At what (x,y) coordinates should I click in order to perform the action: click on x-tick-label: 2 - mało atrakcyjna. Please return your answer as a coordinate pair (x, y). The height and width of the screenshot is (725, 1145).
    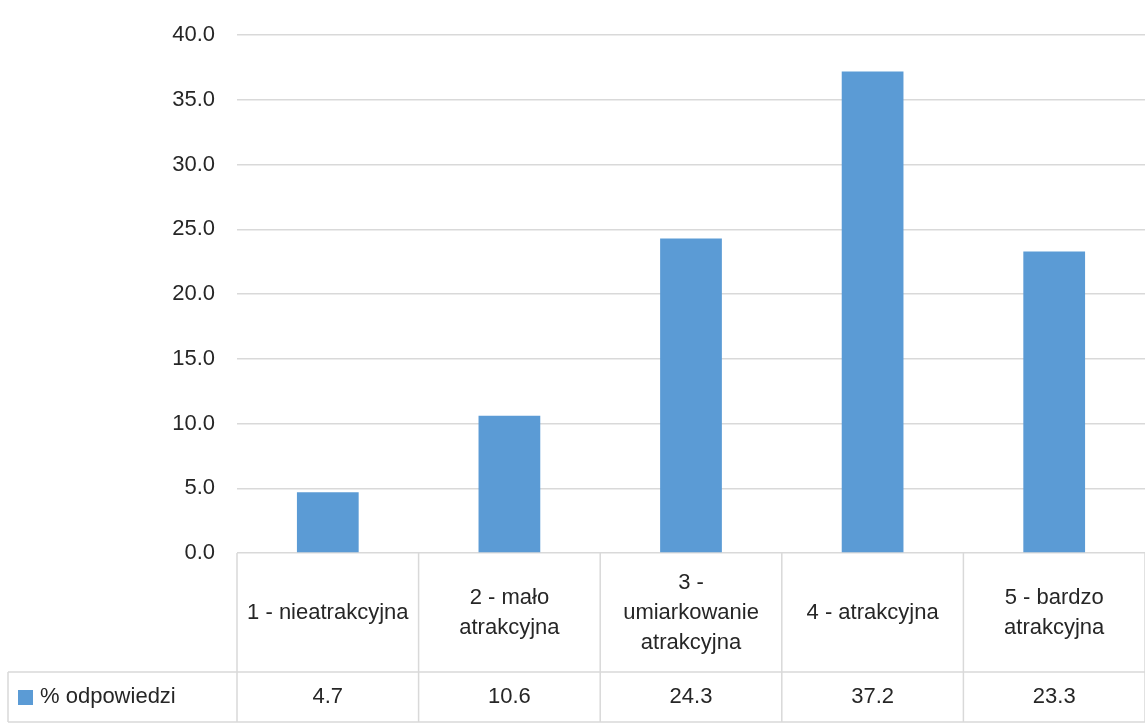
    Looking at the image, I should click on (510, 611).